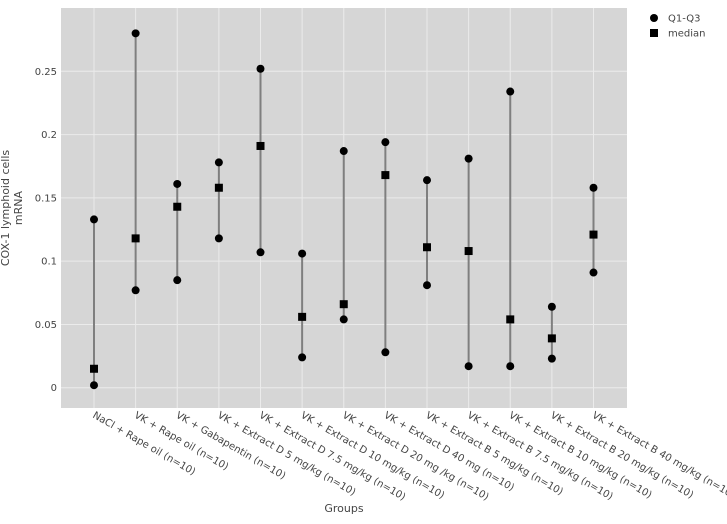 Image resolution: width=727 pixels, height=524 pixels. I want to click on y-tick-label: 0.05, so click(46, 325).